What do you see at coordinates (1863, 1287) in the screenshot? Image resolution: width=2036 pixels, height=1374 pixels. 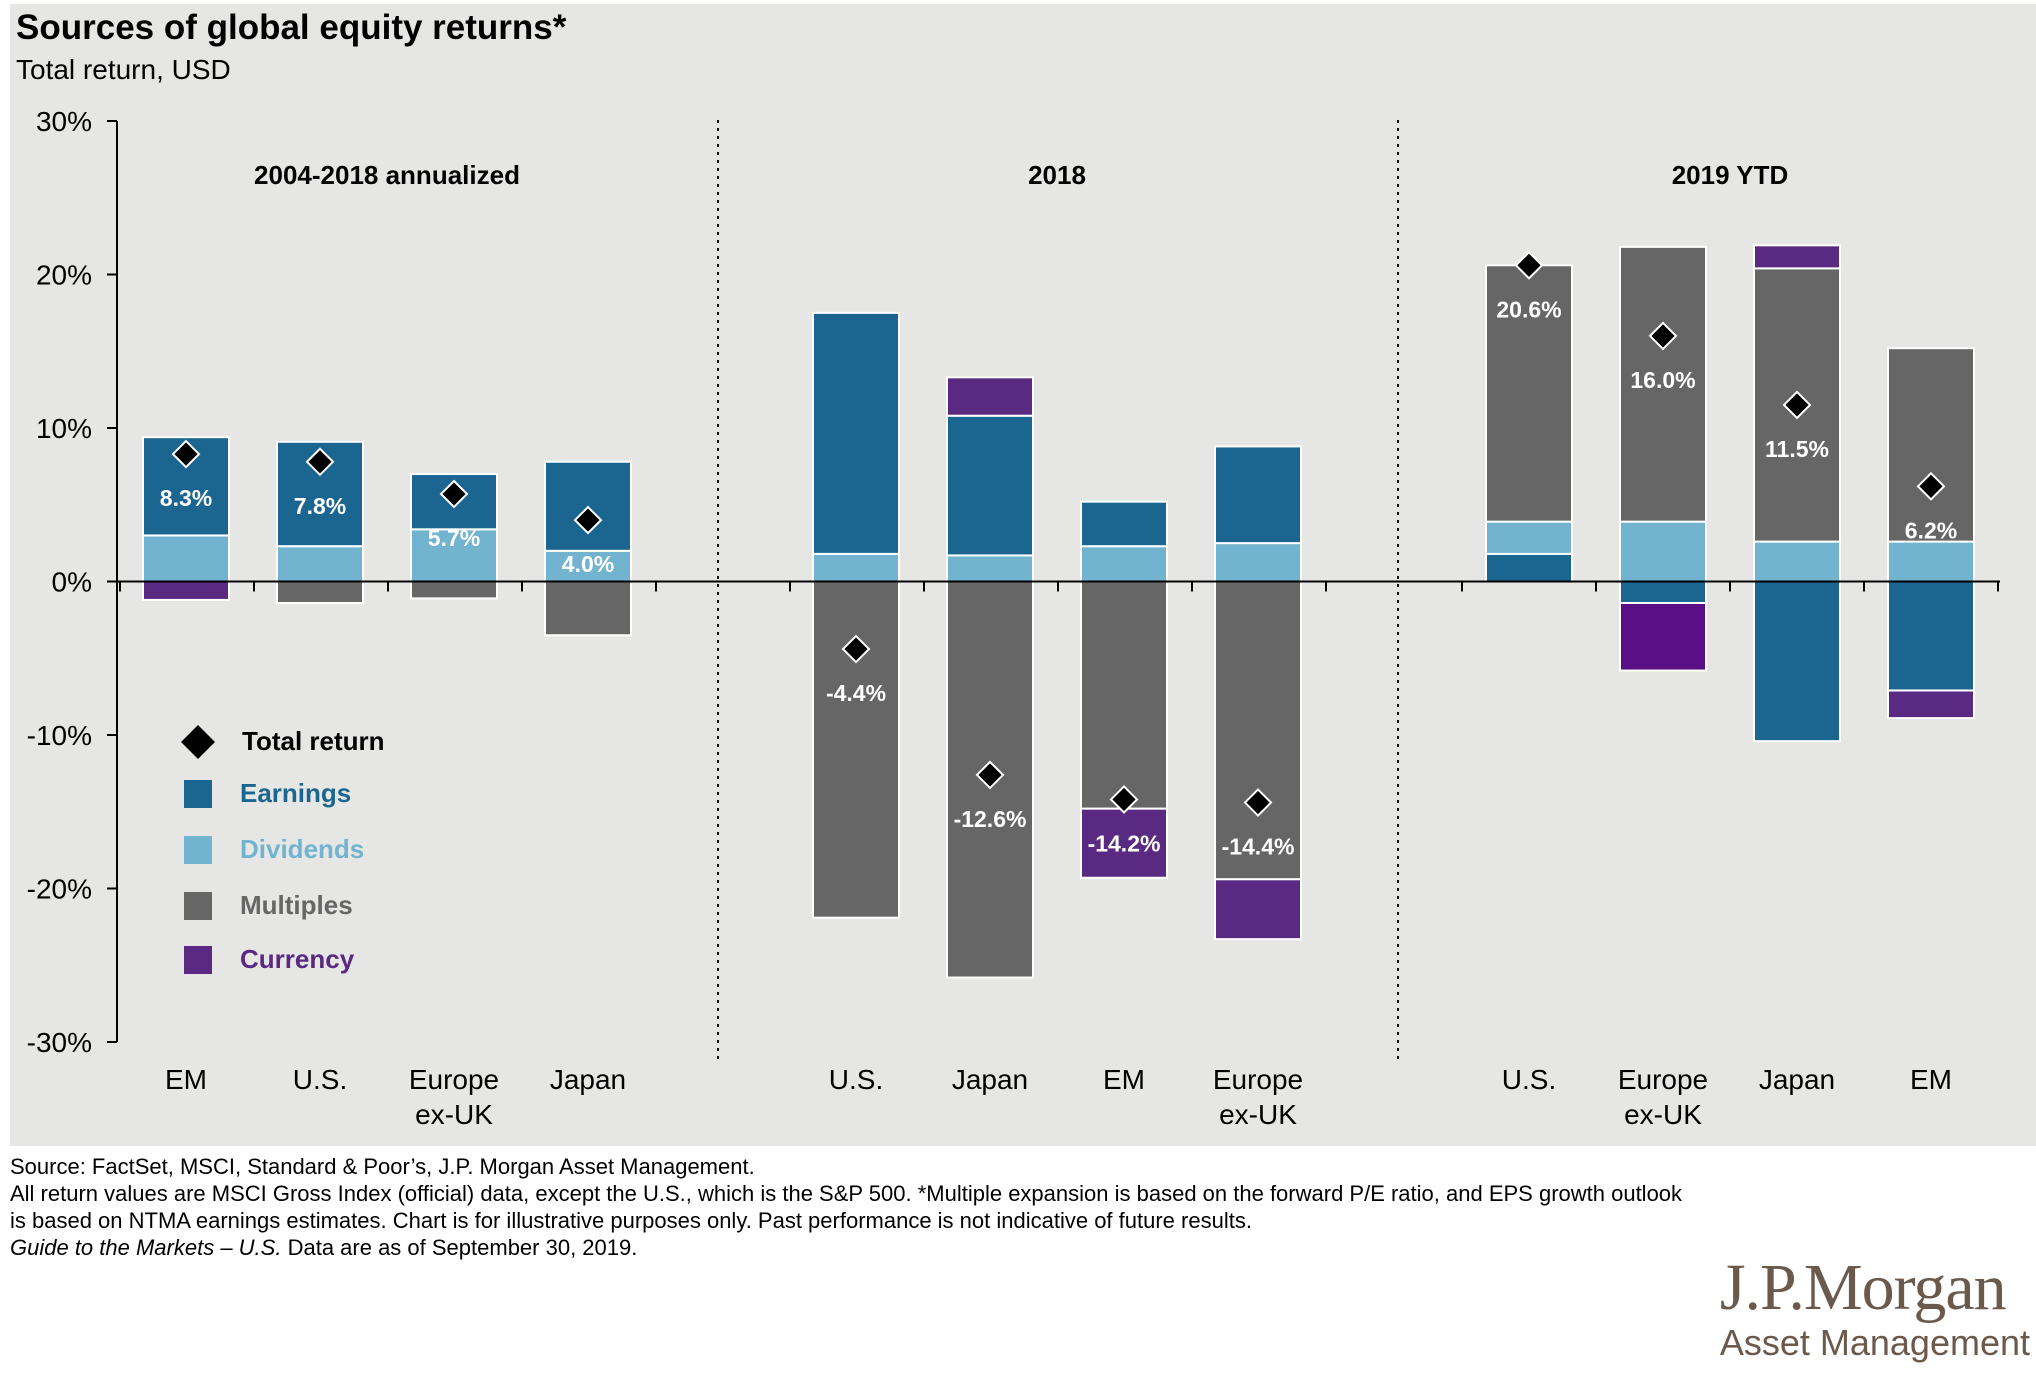 I see `logo-wordmark: J.P.Morgan` at bounding box center [1863, 1287].